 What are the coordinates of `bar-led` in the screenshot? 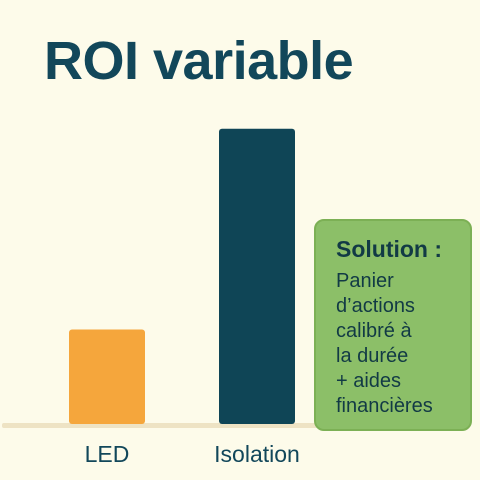 It's located at (107, 376).